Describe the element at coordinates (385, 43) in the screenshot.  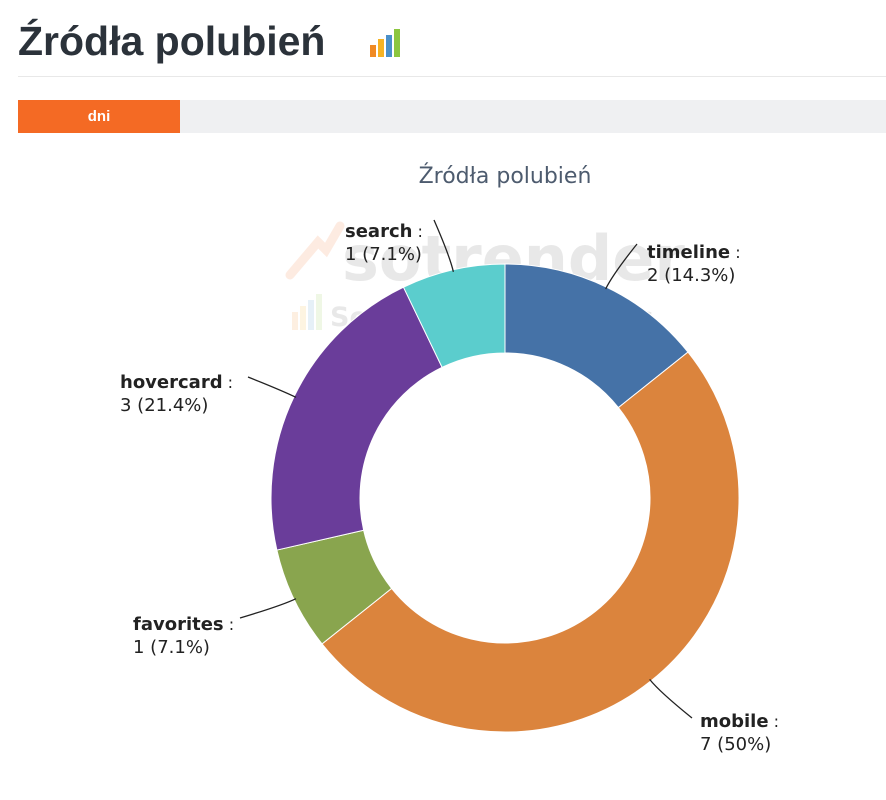
I see `bar-chart-icon` at that location.